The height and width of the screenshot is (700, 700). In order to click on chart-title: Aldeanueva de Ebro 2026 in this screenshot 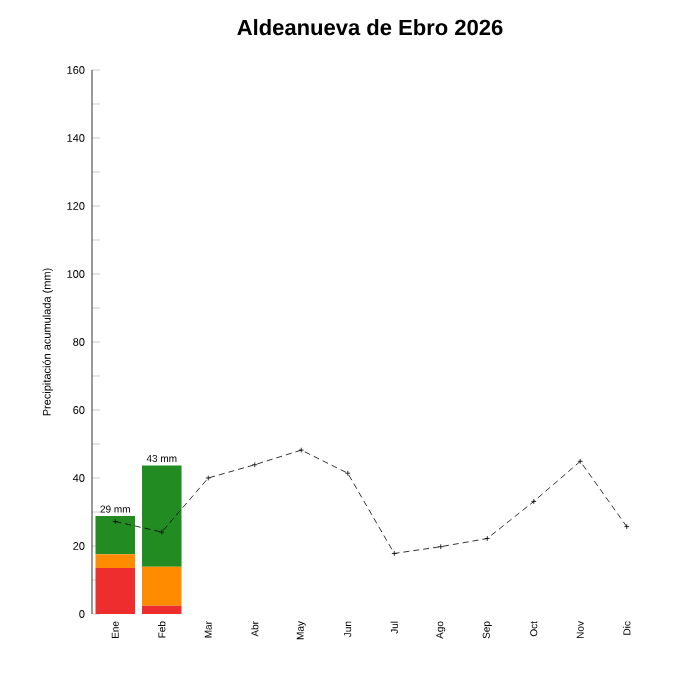, I will do `click(370, 27)`.